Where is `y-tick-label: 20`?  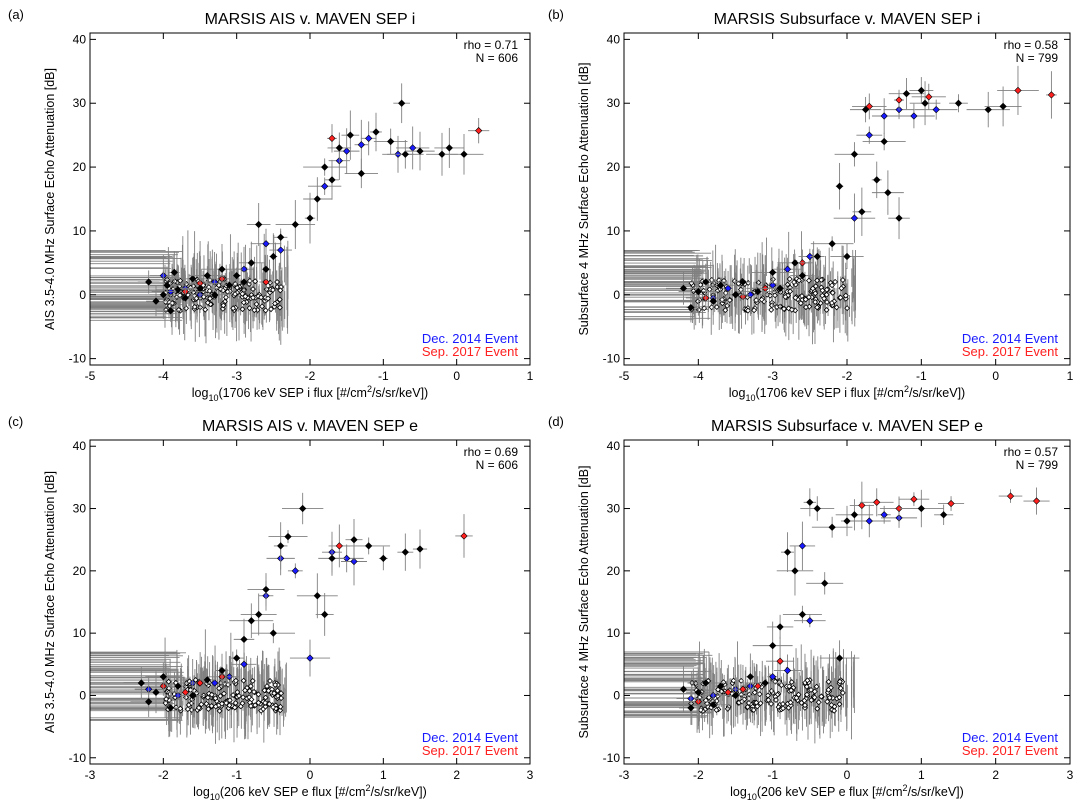 y-tick-label: 20 is located at coordinates (614, 571).